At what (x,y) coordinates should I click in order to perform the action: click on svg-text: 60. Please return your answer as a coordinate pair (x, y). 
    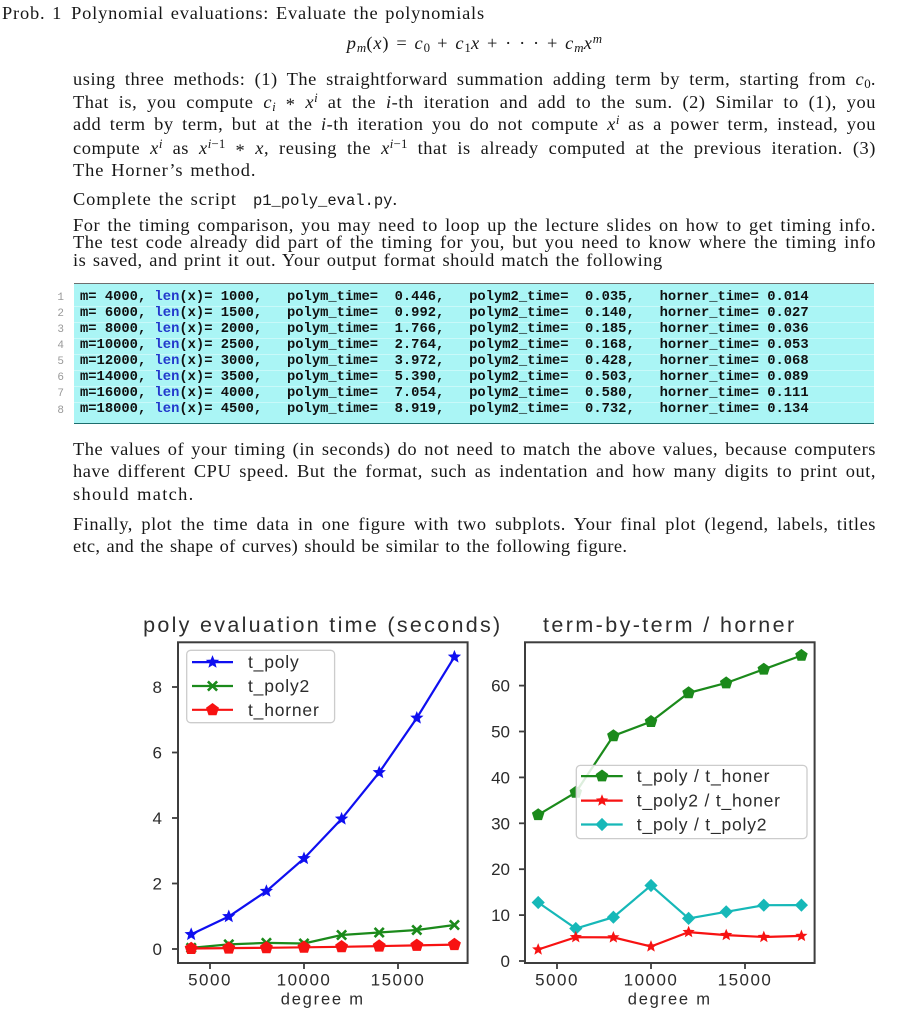
    Looking at the image, I should click on (500, 686).